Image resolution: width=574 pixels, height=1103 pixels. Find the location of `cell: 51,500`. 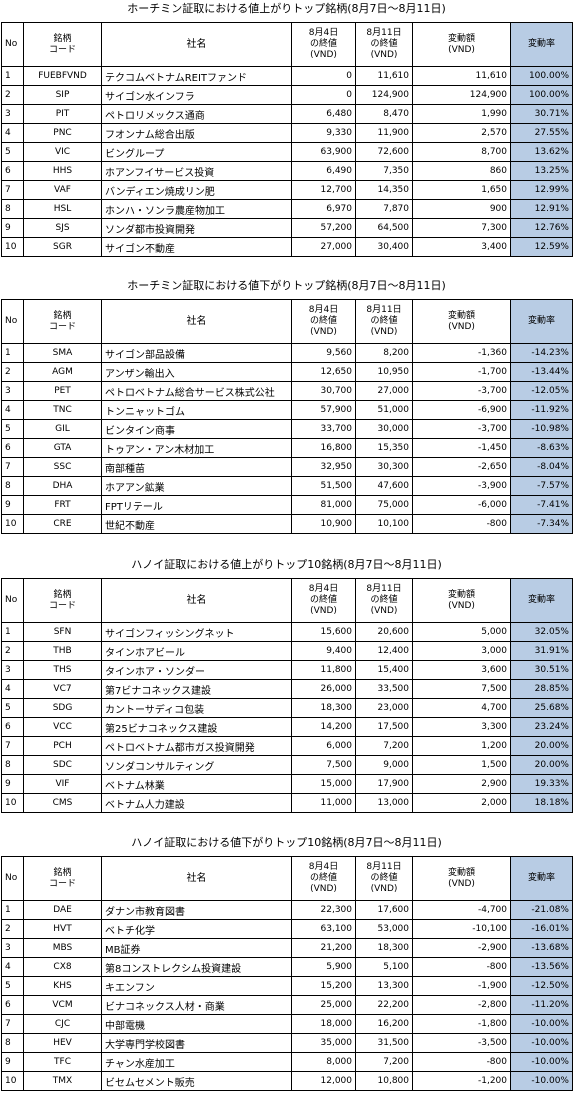

cell: 51,500 is located at coordinates (323, 486).